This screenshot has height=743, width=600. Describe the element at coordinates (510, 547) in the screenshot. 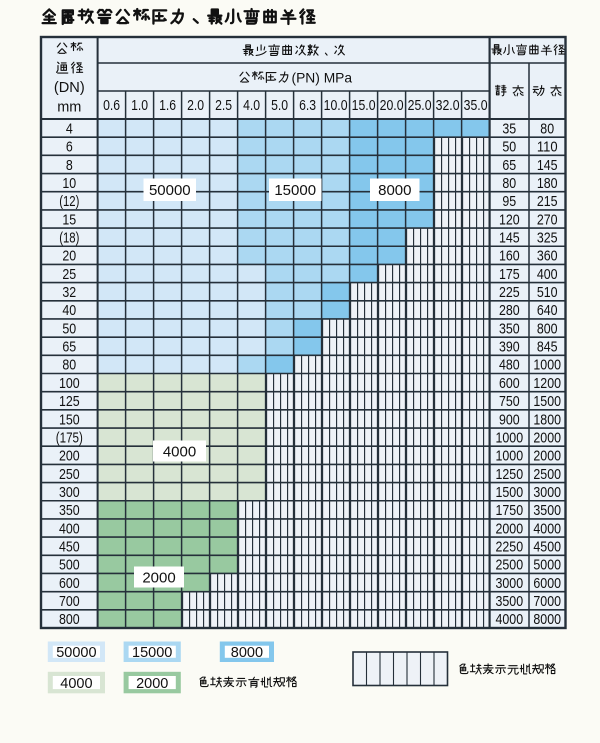

I see `svg-text: 2250` at that location.